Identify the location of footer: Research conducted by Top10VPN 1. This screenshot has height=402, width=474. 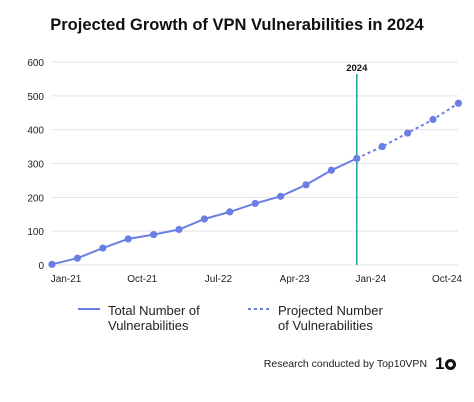
(360, 364).